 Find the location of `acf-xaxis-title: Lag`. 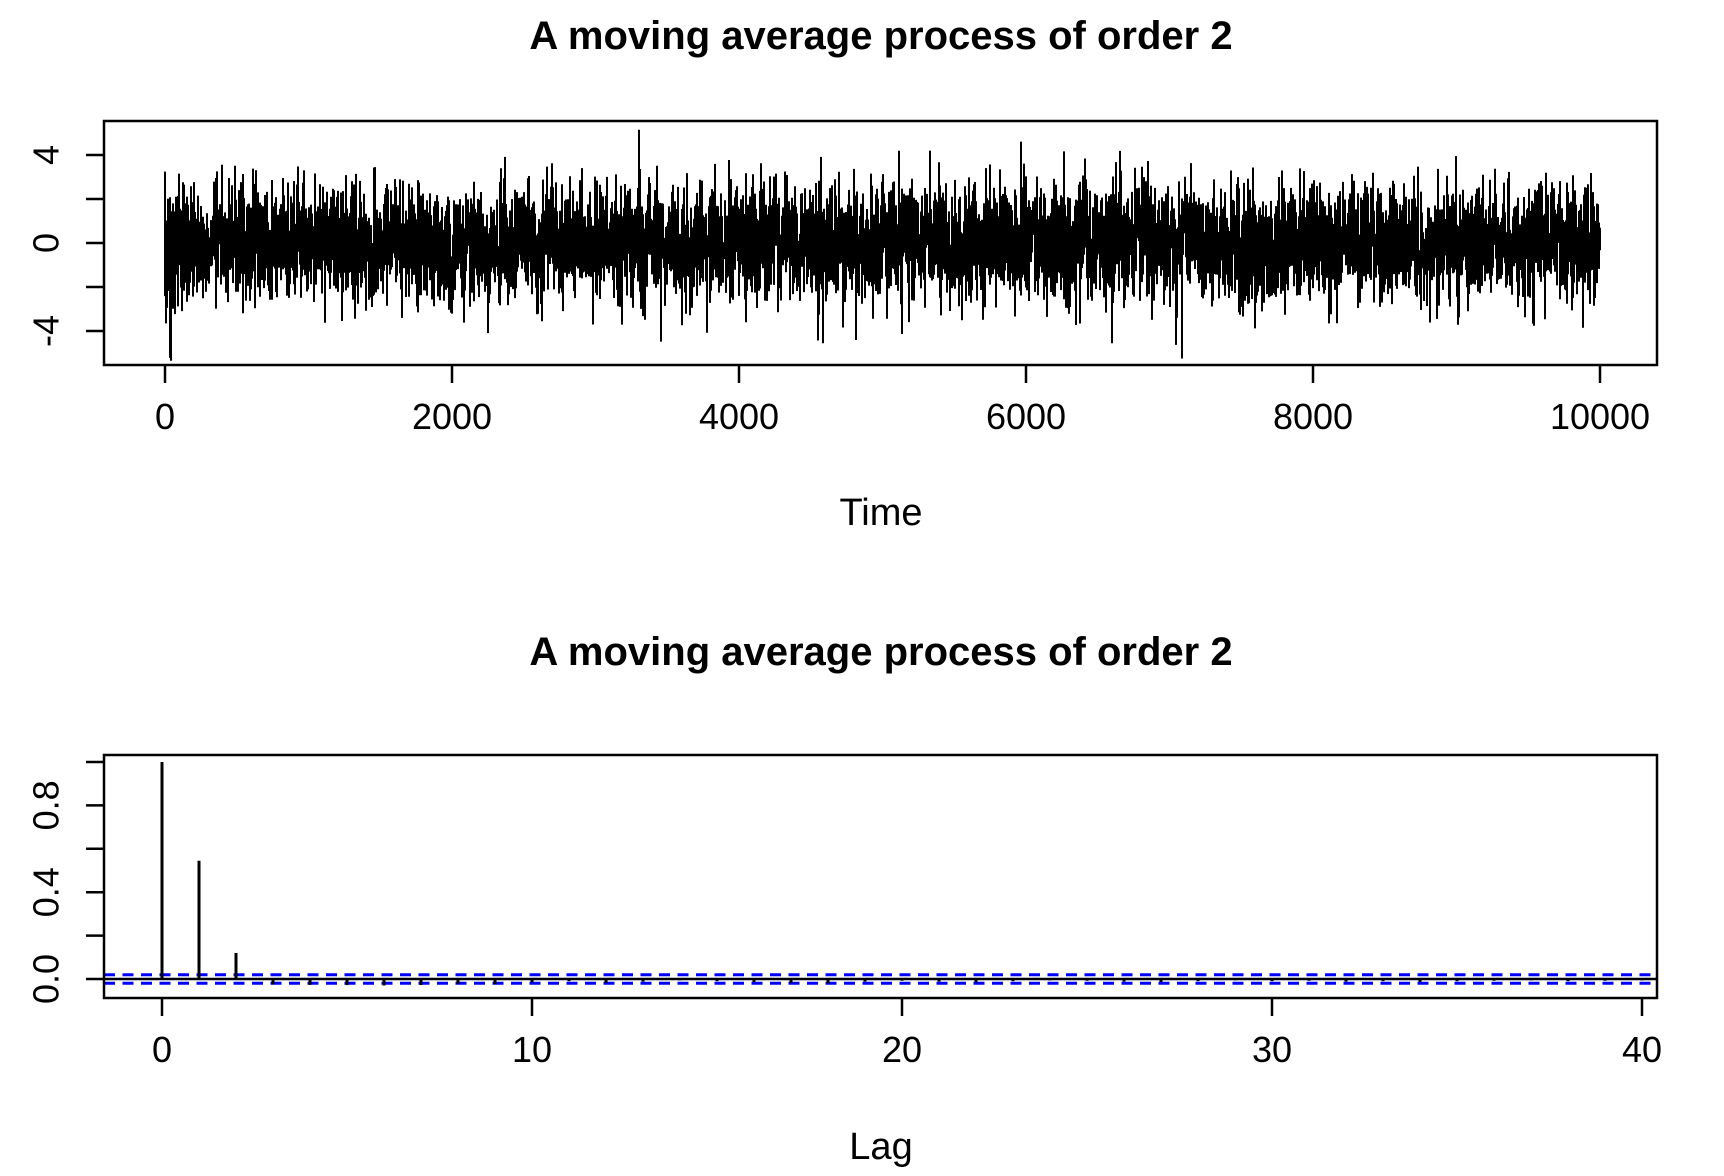

acf-xaxis-title: Lag is located at coordinates (881, 1147).